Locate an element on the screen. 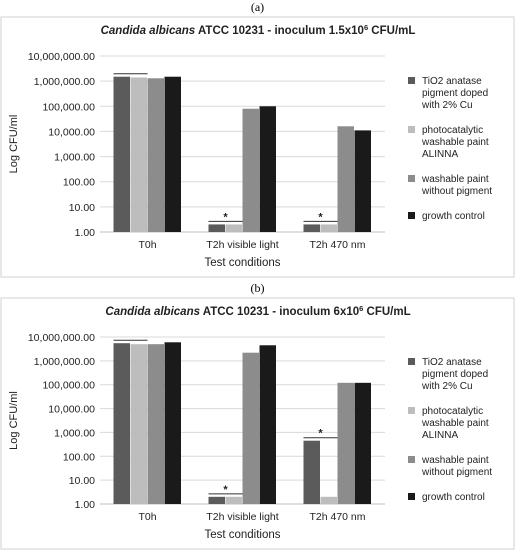 Image resolution: width=515 pixels, height=550 pixels. chart-title-strain: ATCC 10231 - inoculum 6x10 is located at coordinates (279, 312).